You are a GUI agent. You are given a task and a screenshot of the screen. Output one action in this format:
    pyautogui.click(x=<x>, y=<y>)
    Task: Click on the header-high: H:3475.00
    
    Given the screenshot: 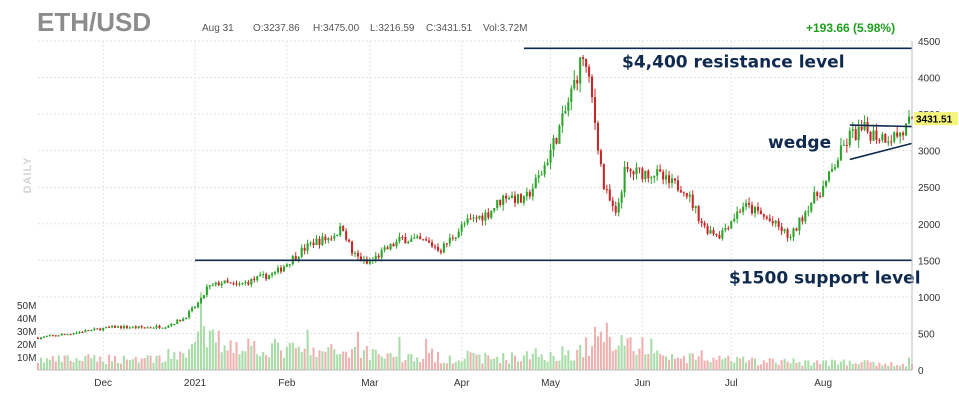 What is the action you would take?
    pyautogui.click(x=336, y=28)
    